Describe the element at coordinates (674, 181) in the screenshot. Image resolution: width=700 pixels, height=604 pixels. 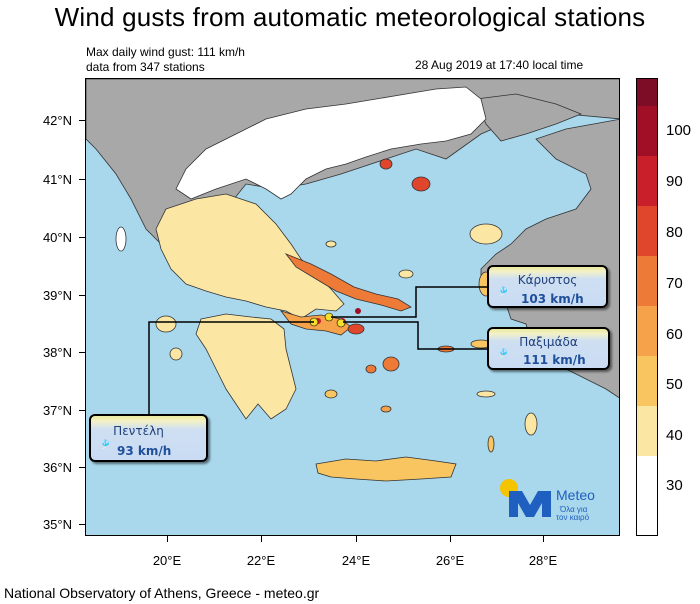
I see `colorbar-label: 90` at that location.